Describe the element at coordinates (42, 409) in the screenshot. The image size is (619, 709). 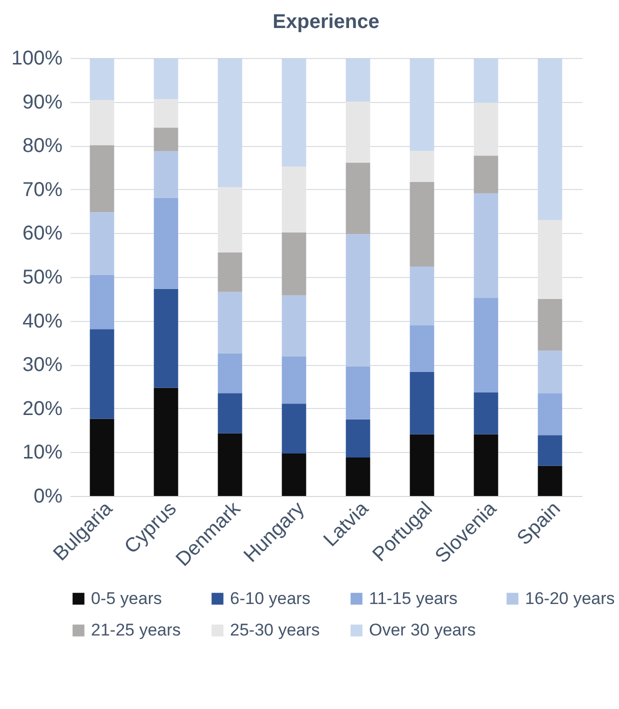
I see `y-tick-label: 20%` at that location.